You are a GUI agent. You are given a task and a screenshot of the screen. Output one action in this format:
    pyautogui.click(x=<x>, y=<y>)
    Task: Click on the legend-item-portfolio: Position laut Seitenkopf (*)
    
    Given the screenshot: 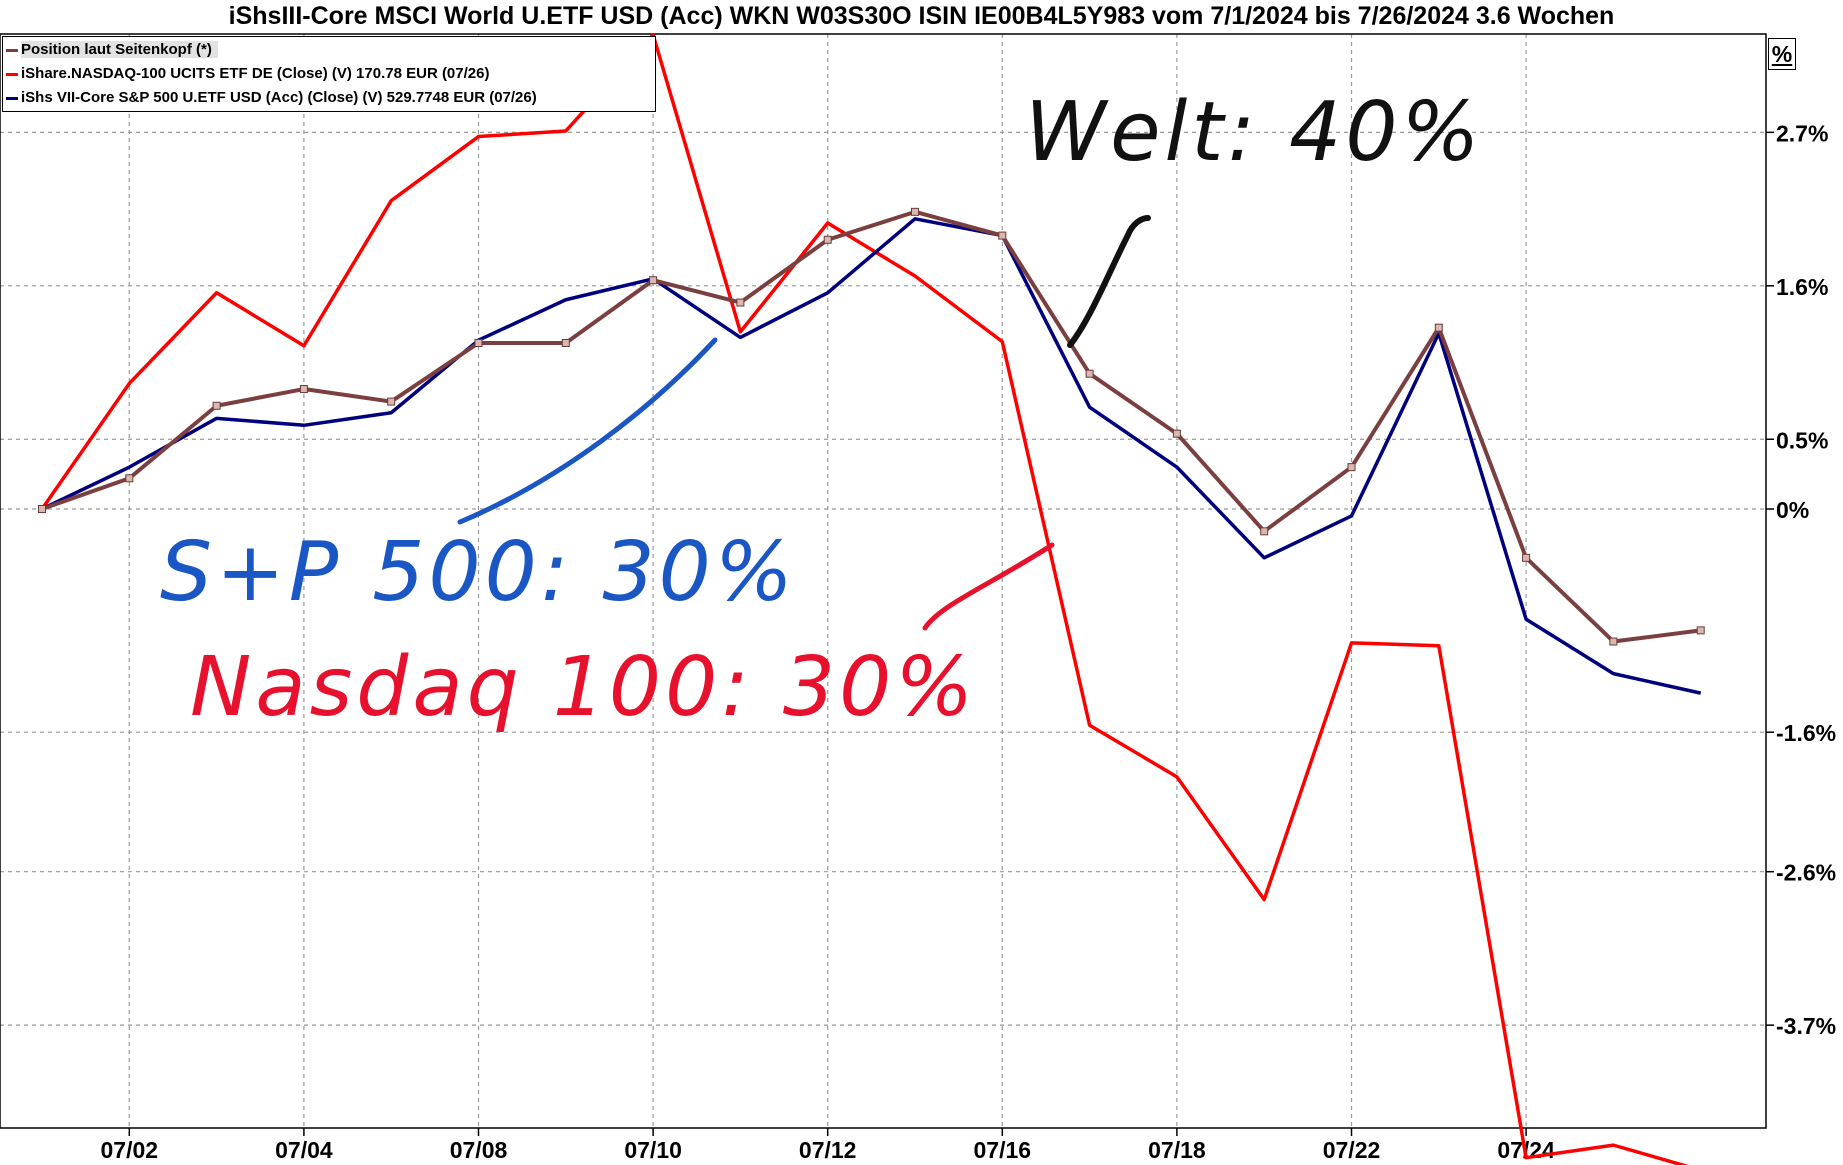 What is the action you would take?
    pyautogui.click(x=110, y=50)
    